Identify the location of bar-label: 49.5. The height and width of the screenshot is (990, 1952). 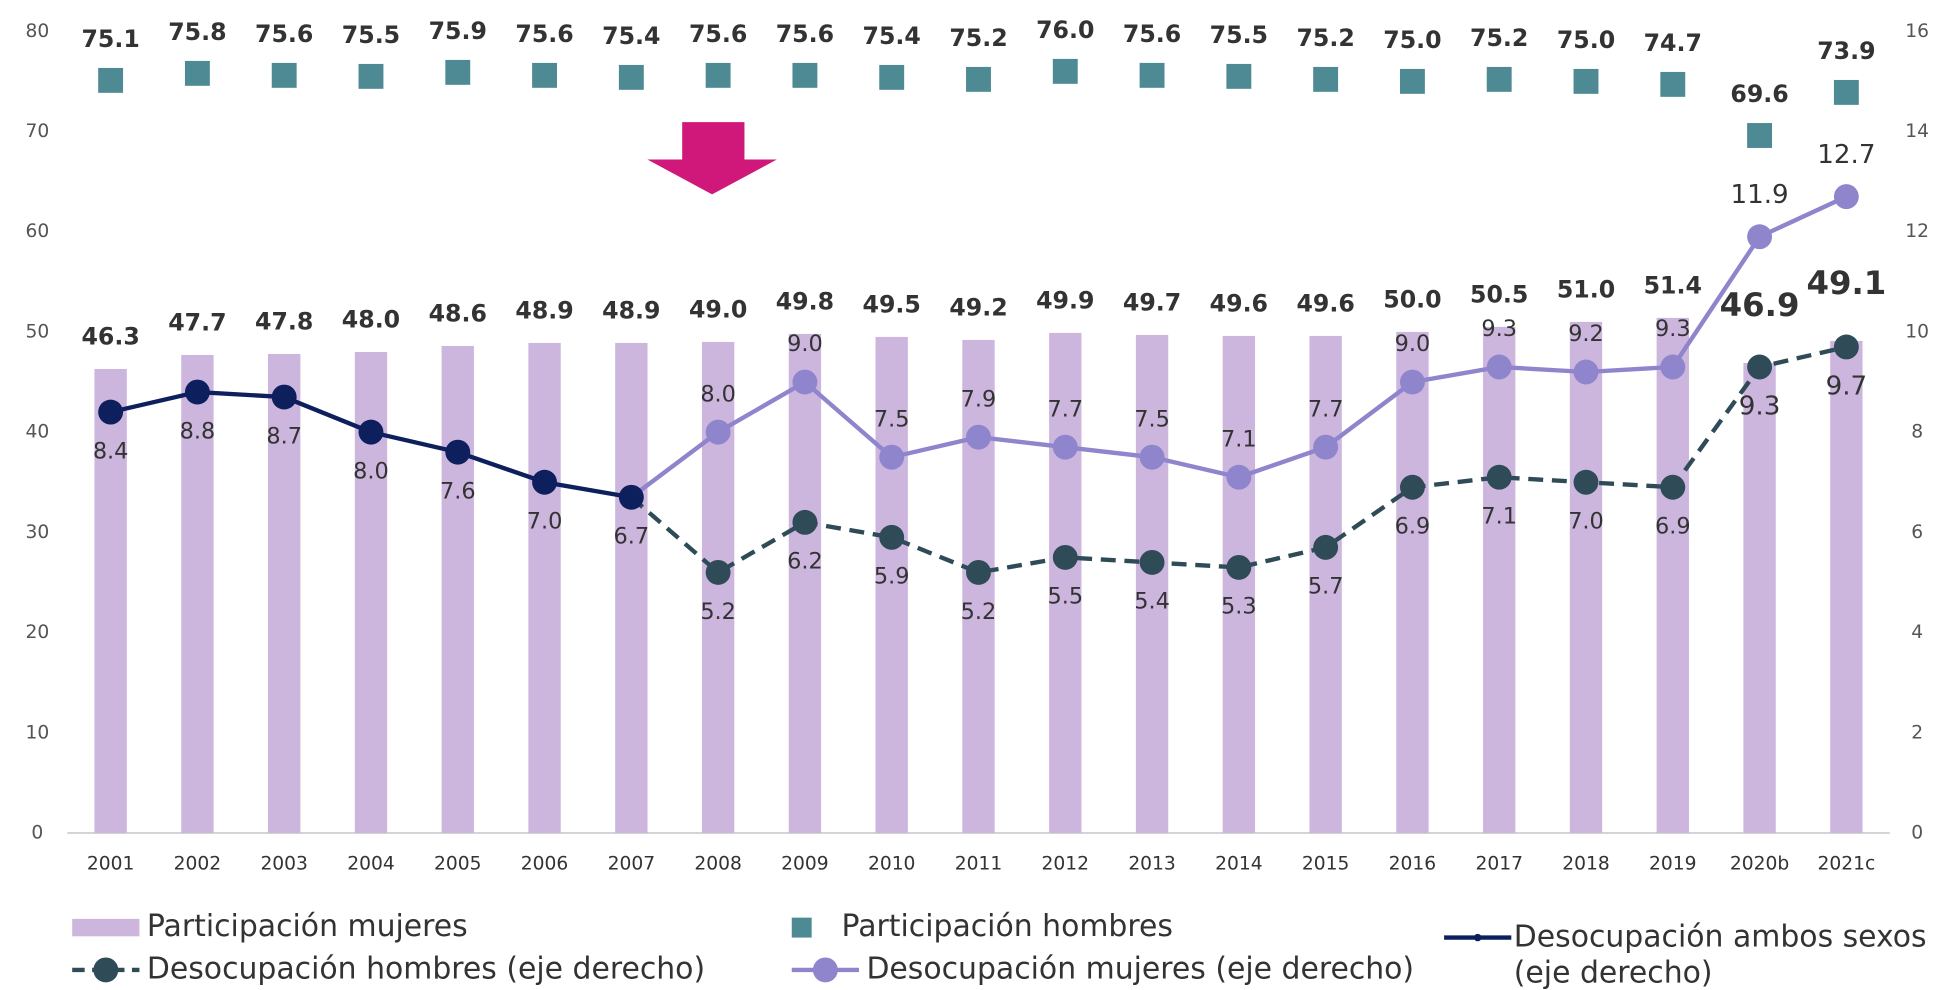
(892, 304).